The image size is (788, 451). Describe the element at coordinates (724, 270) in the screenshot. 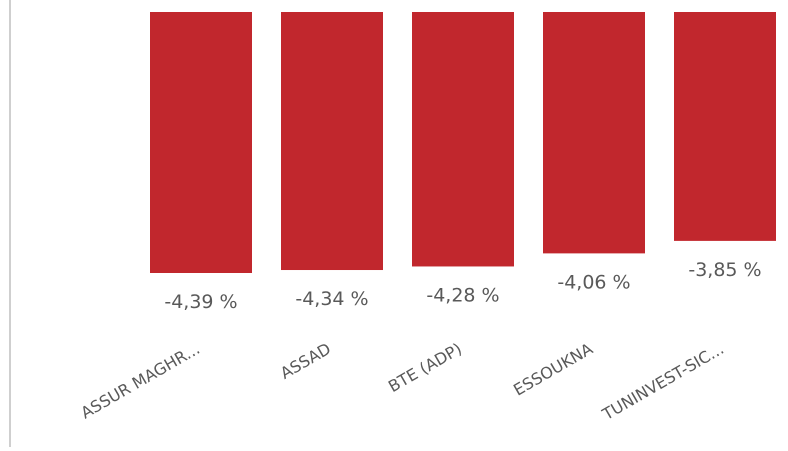

I see `data-label: -3,85 %` at that location.